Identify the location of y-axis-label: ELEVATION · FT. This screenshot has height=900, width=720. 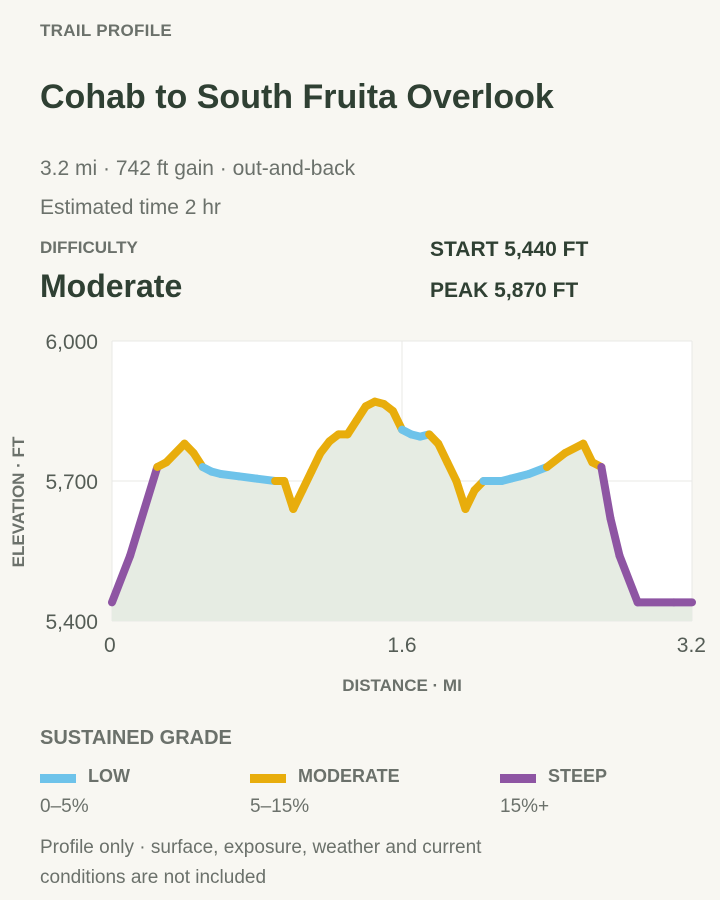
(18, 501).